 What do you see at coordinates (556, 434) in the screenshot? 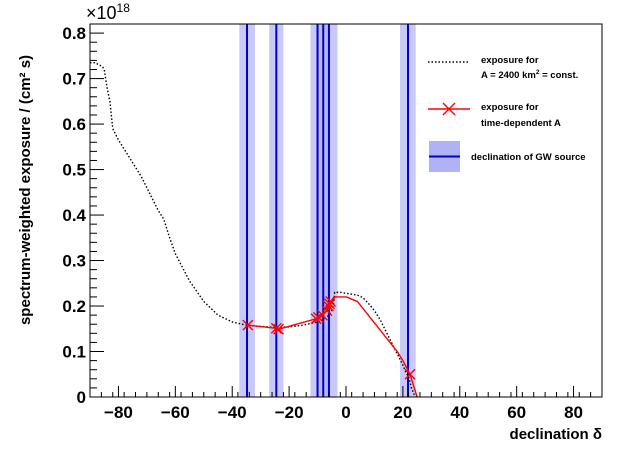
I see `x-axis-label: declination δ` at bounding box center [556, 434].